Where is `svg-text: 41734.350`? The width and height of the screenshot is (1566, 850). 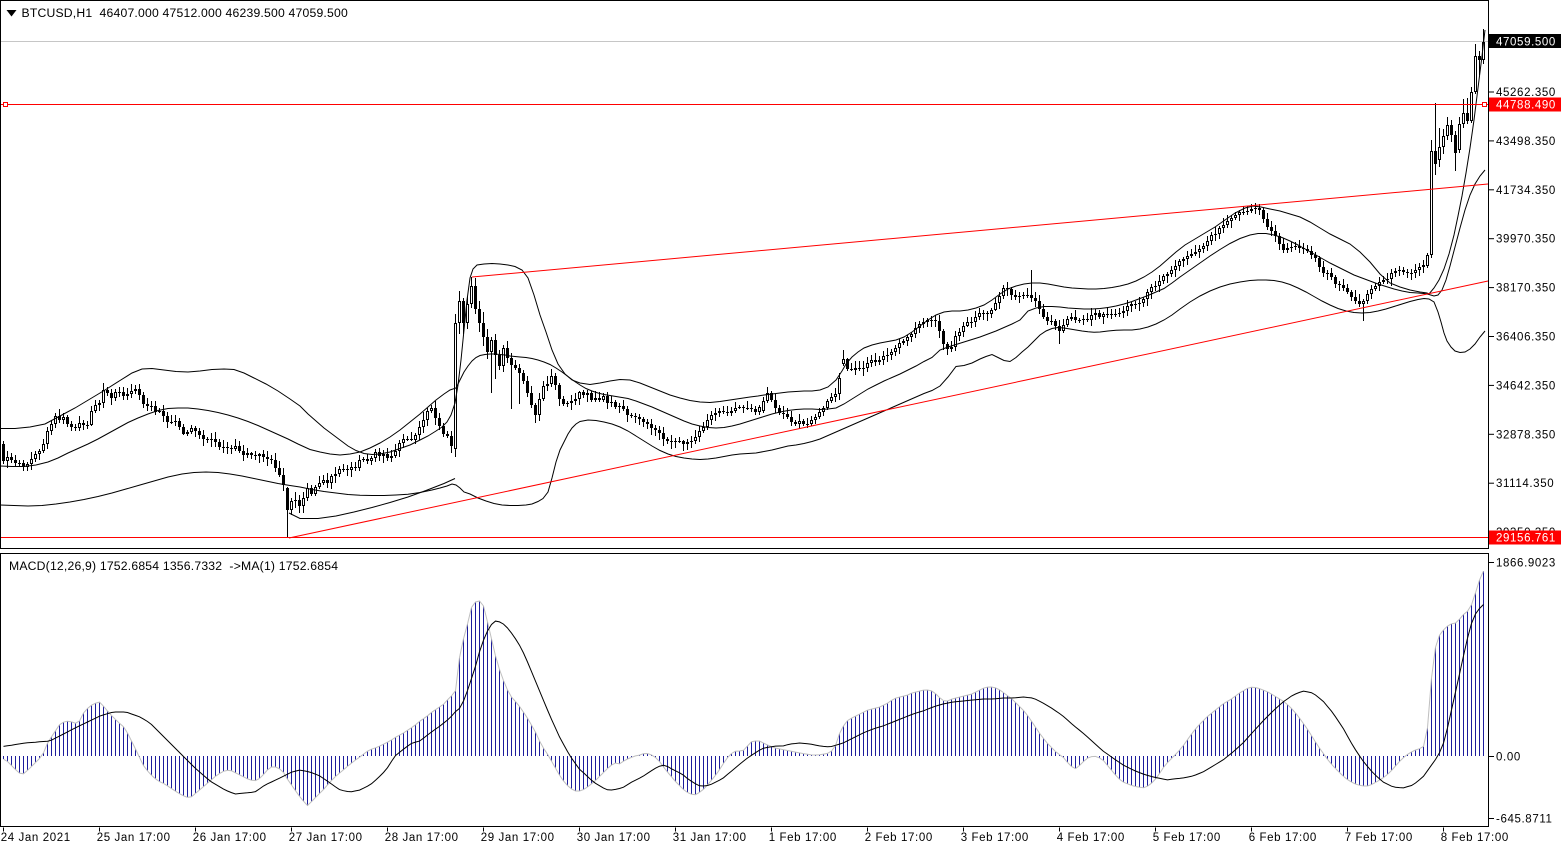
svg-text: 41734.350 is located at coordinates (1526, 191).